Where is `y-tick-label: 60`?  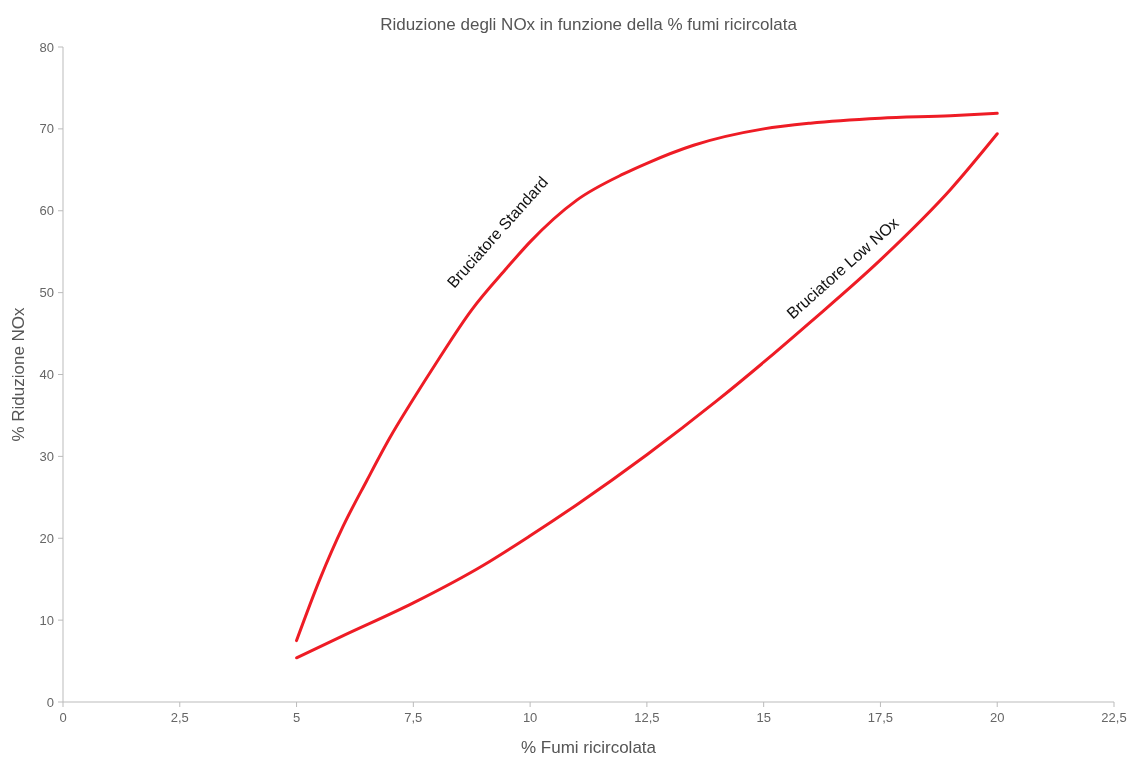
y-tick-label: 60 is located at coordinates (46, 211).